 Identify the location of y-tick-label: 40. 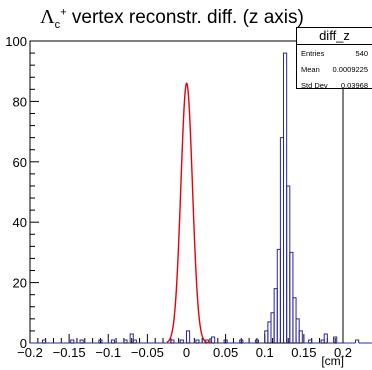
(20, 222).